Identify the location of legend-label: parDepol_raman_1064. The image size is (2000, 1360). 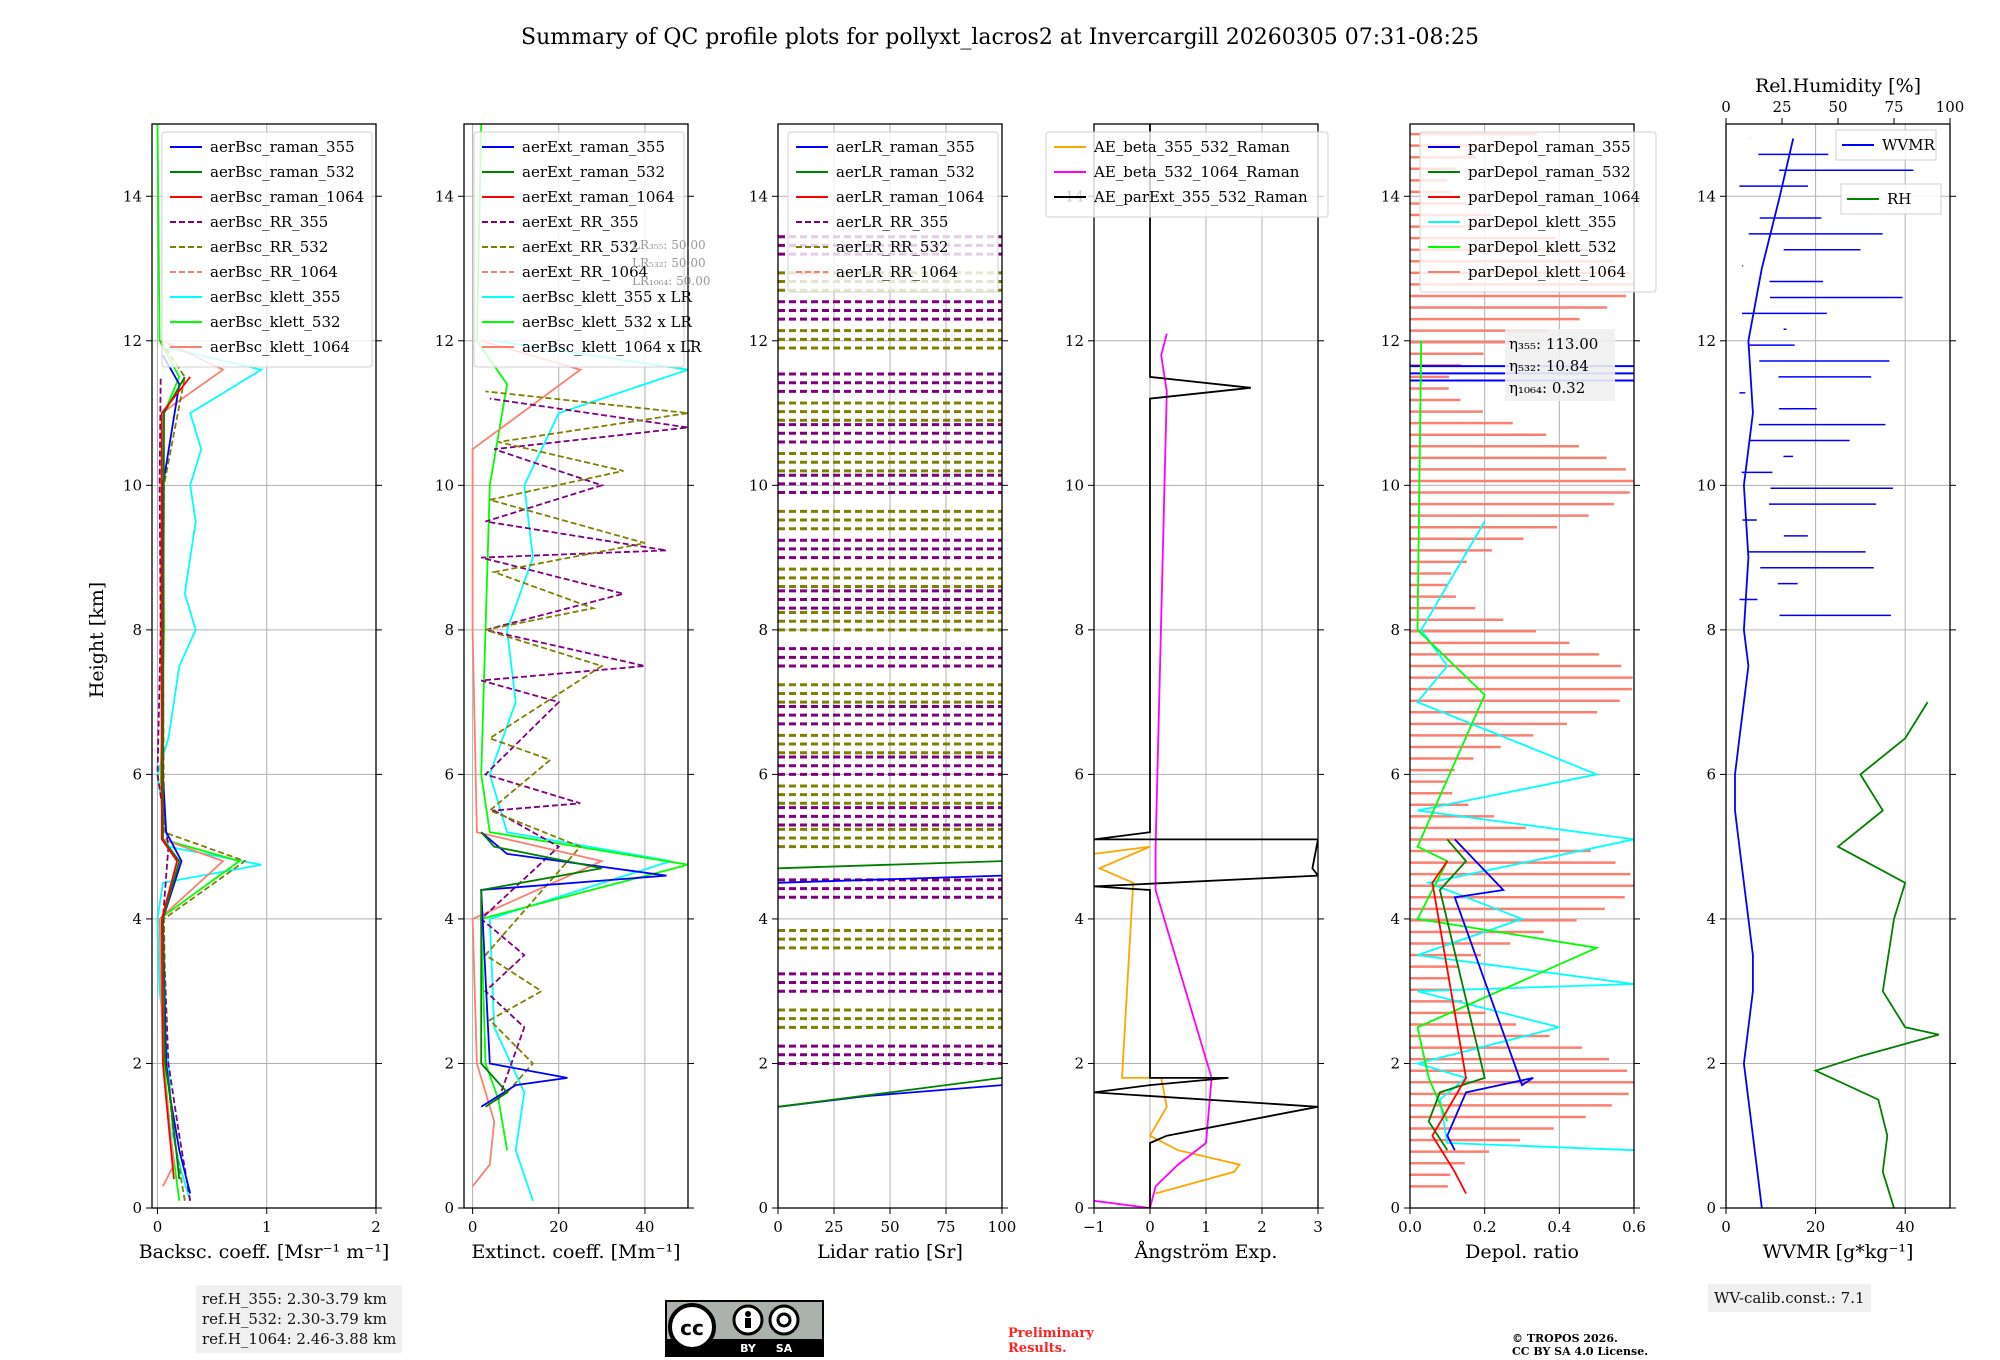
(1554, 197).